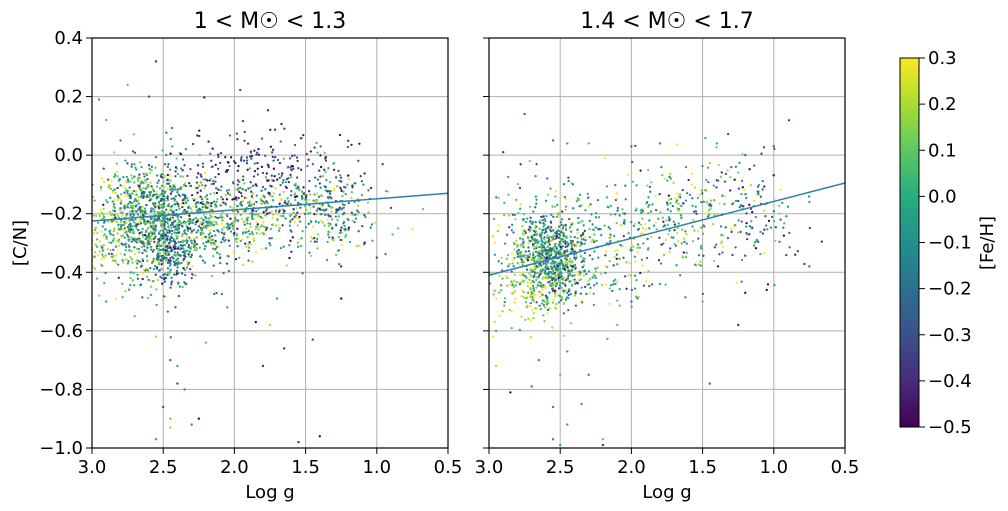 Image resolution: width=1008 pixels, height=511 pixels. Describe the element at coordinates (448, 467) in the screenshot. I see `x-tick-label: 0.5` at that location.